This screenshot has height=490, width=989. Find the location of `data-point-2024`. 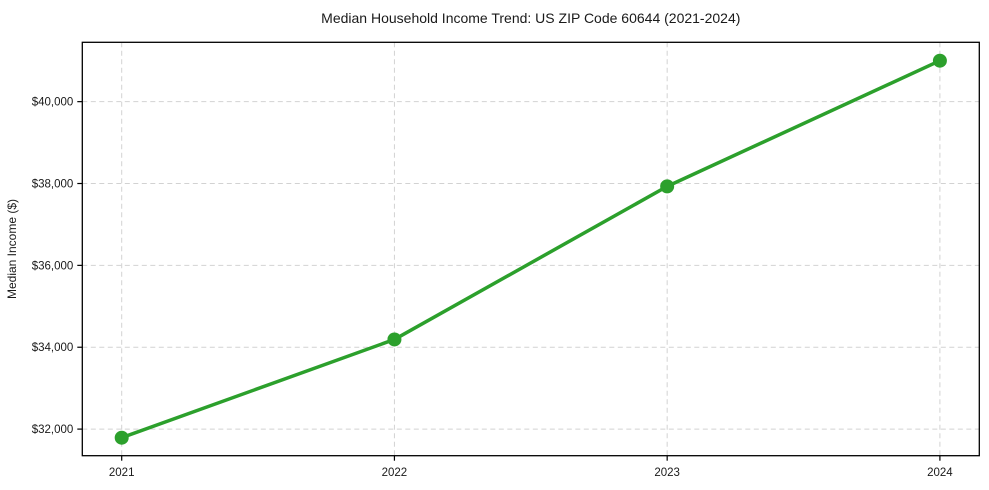

data-point-2024 is located at coordinates (939, 60).